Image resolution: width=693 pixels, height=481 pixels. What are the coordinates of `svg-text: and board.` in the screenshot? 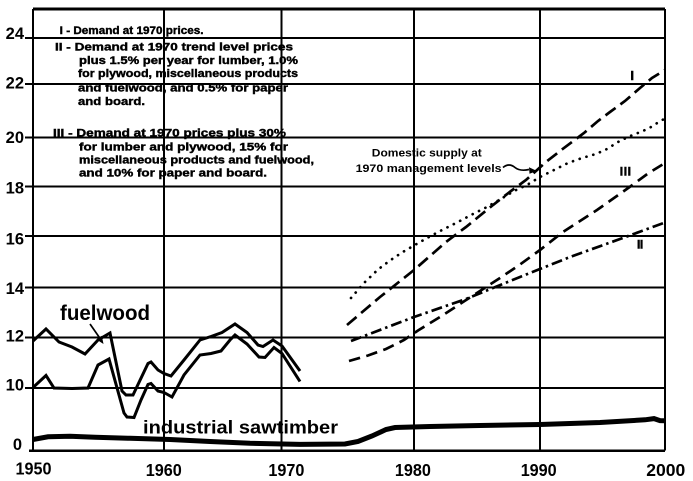 It's located at (111, 102).